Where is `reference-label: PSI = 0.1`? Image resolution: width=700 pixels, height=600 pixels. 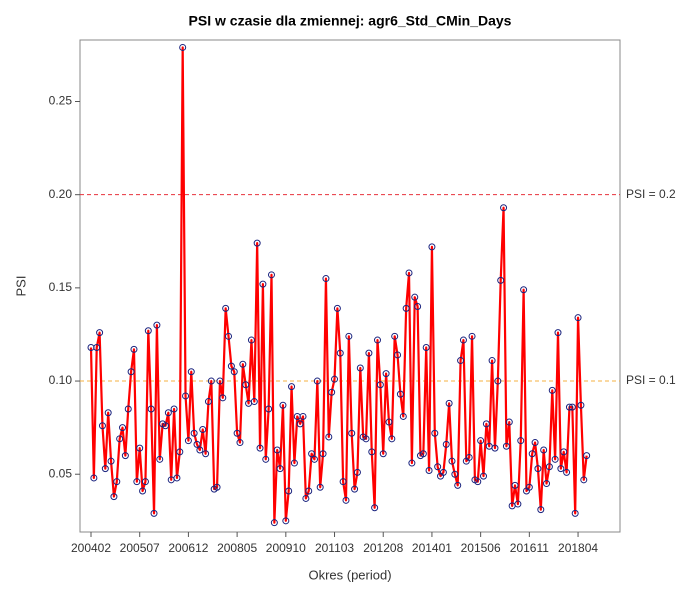 reference-label: PSI = 0.1 is located at coordinates (651, 380).